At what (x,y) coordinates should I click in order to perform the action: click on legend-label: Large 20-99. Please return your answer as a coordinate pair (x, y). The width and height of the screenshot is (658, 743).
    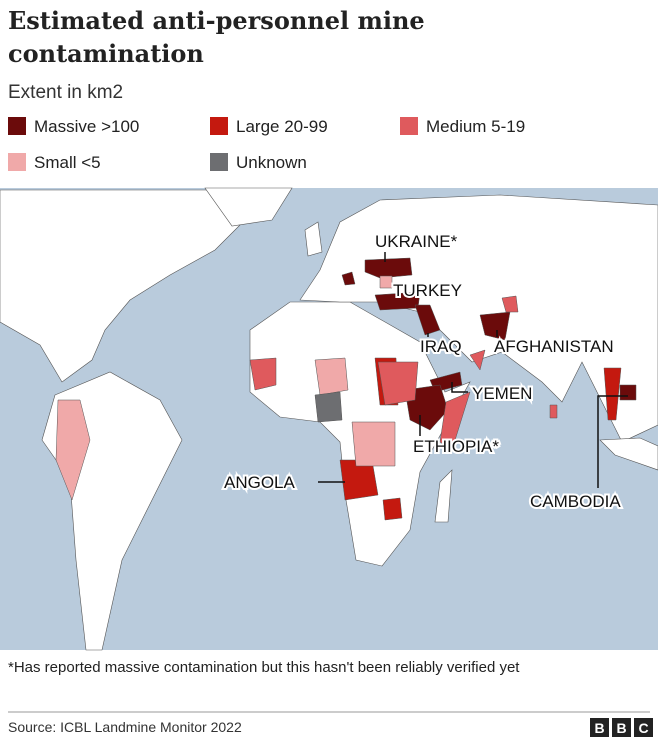
    Looking at the image, I should click on (282, 126).